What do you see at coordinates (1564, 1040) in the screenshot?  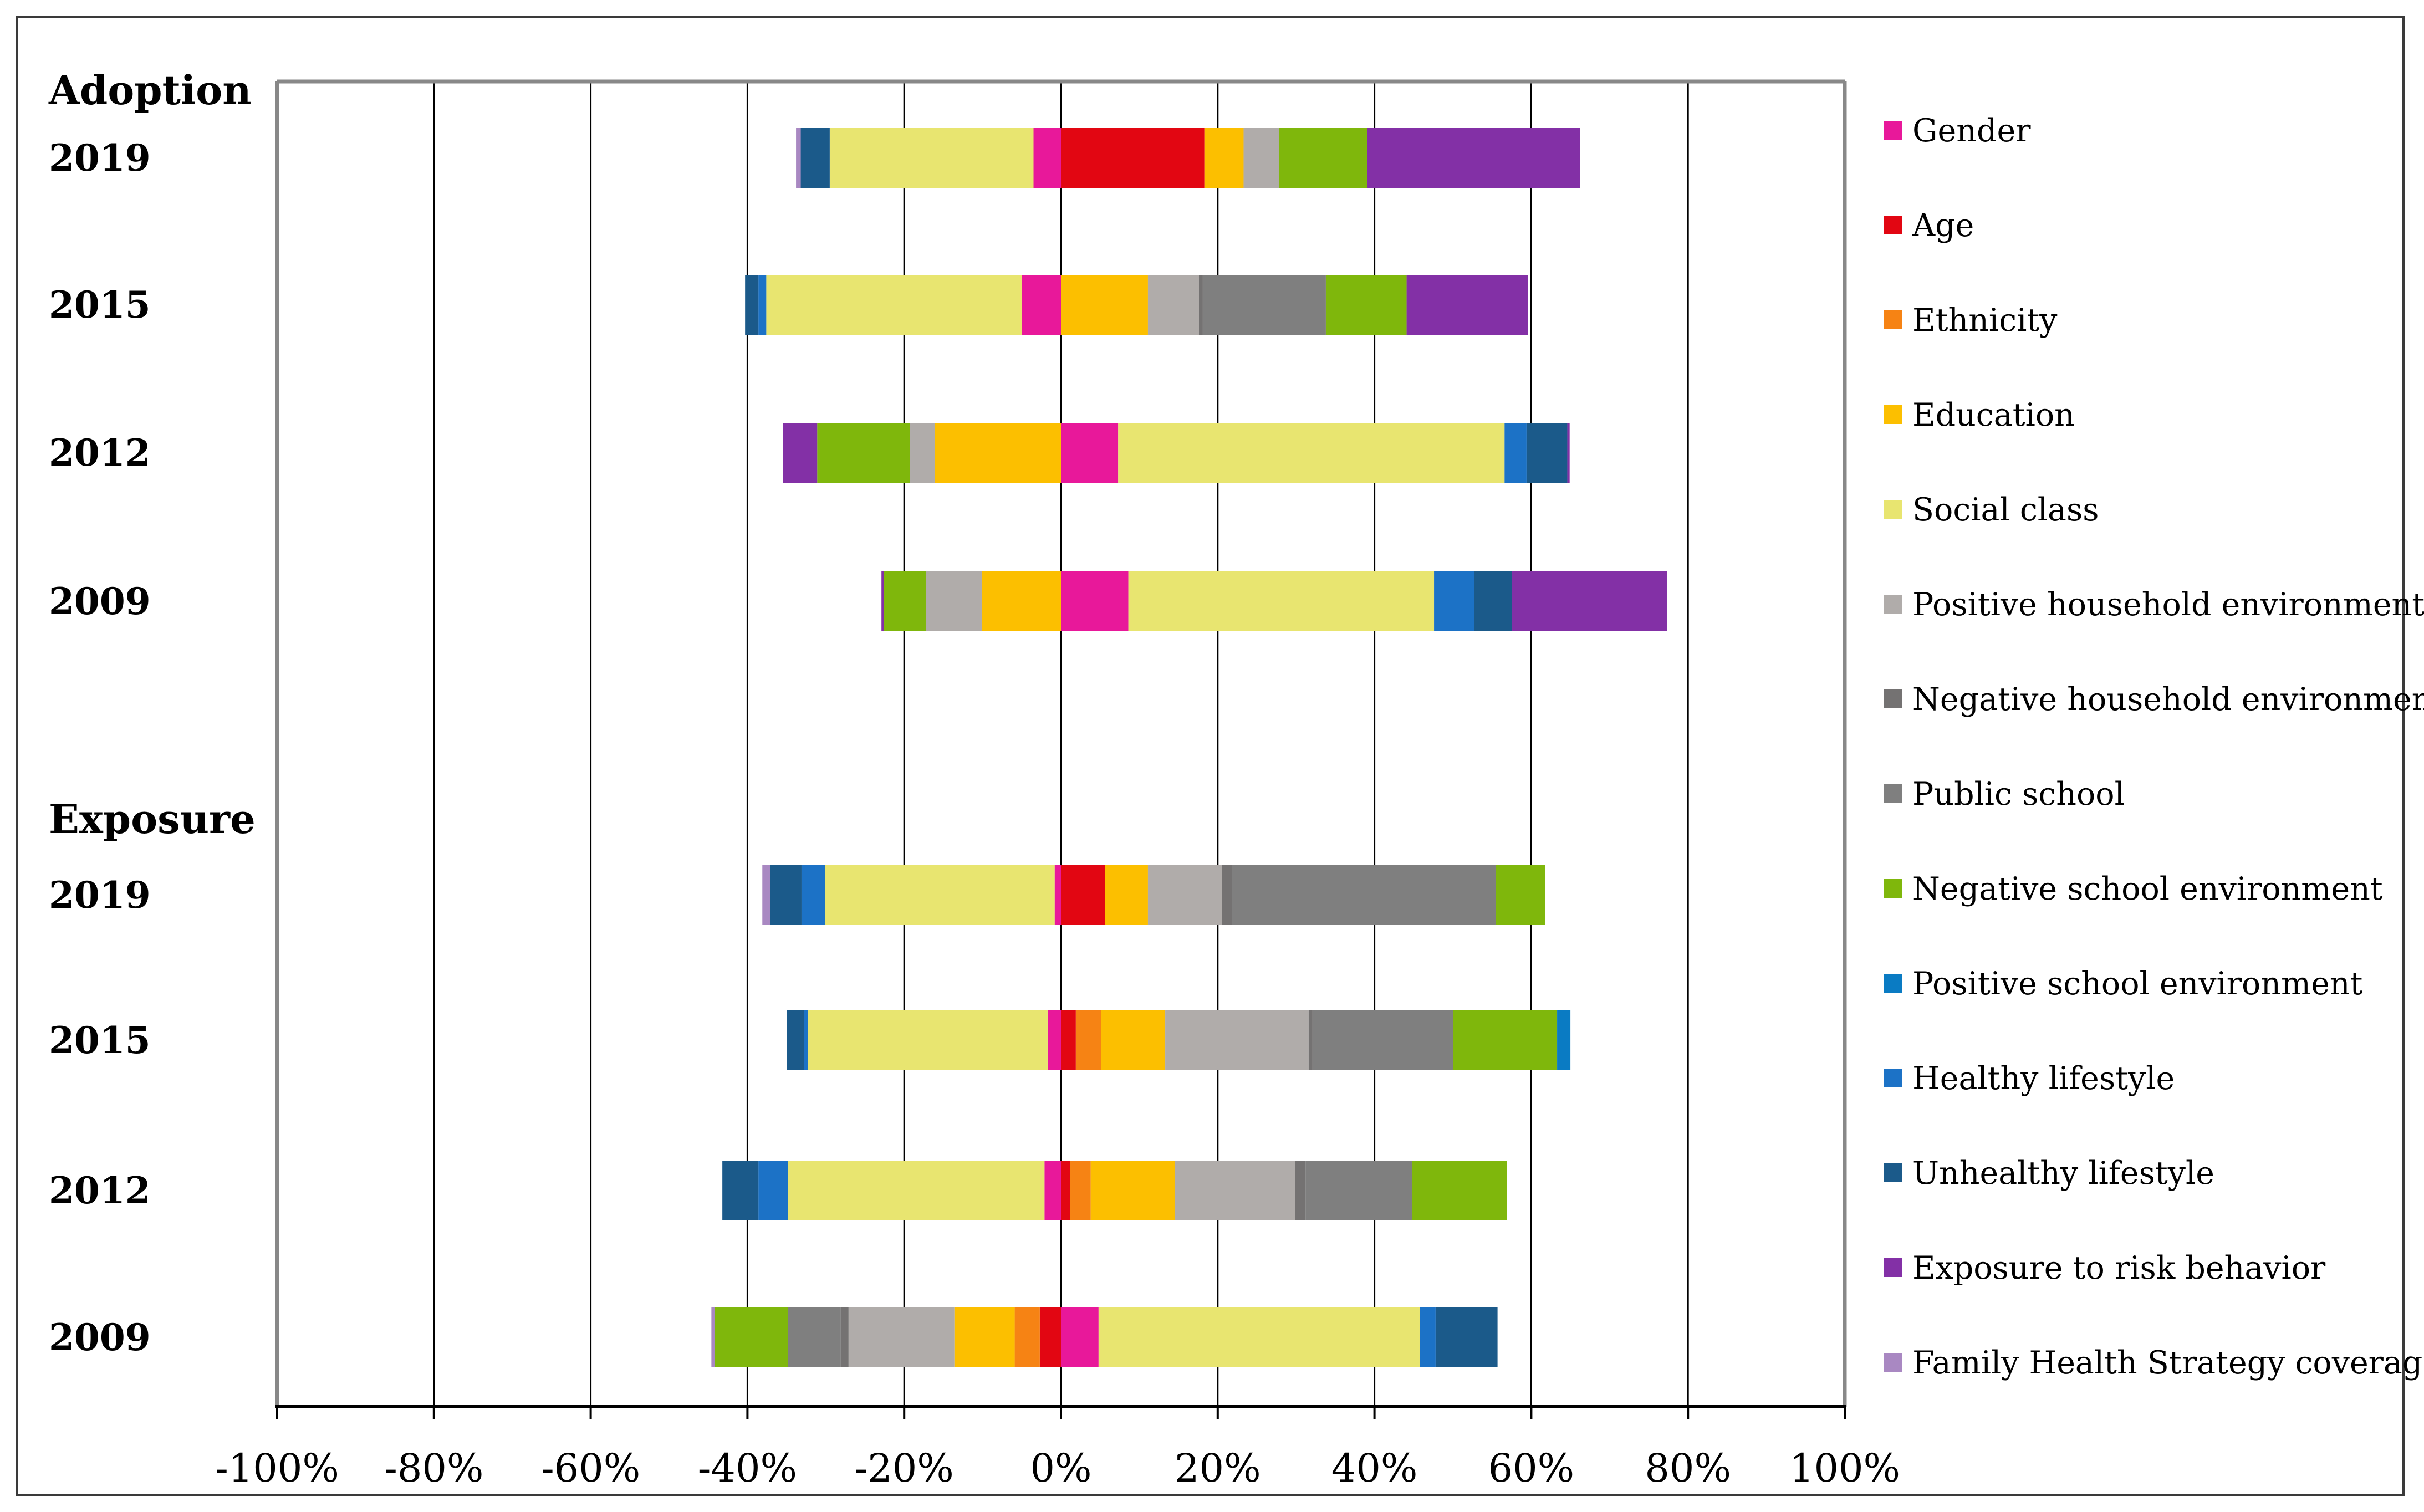 I see `bar-segment-positive-school-environment` at bounding box center [1564, 1040].